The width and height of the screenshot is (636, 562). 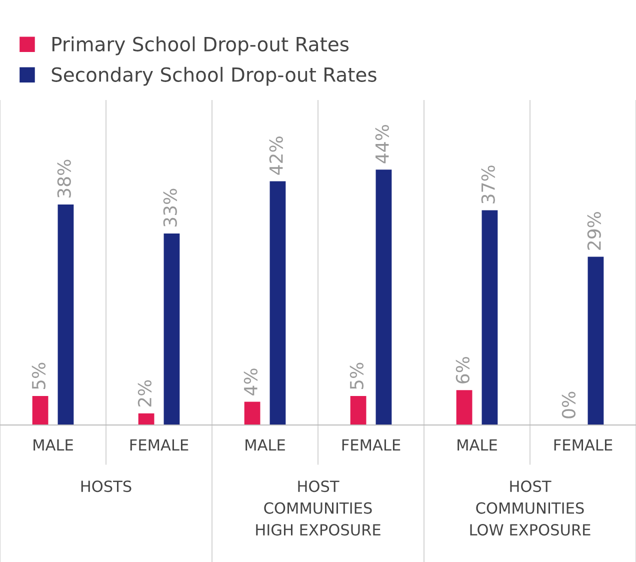 What do you see at coordinates (276, 155) in the screenshot?
I see `data-label: 42%` at bounding box center [276, 155].